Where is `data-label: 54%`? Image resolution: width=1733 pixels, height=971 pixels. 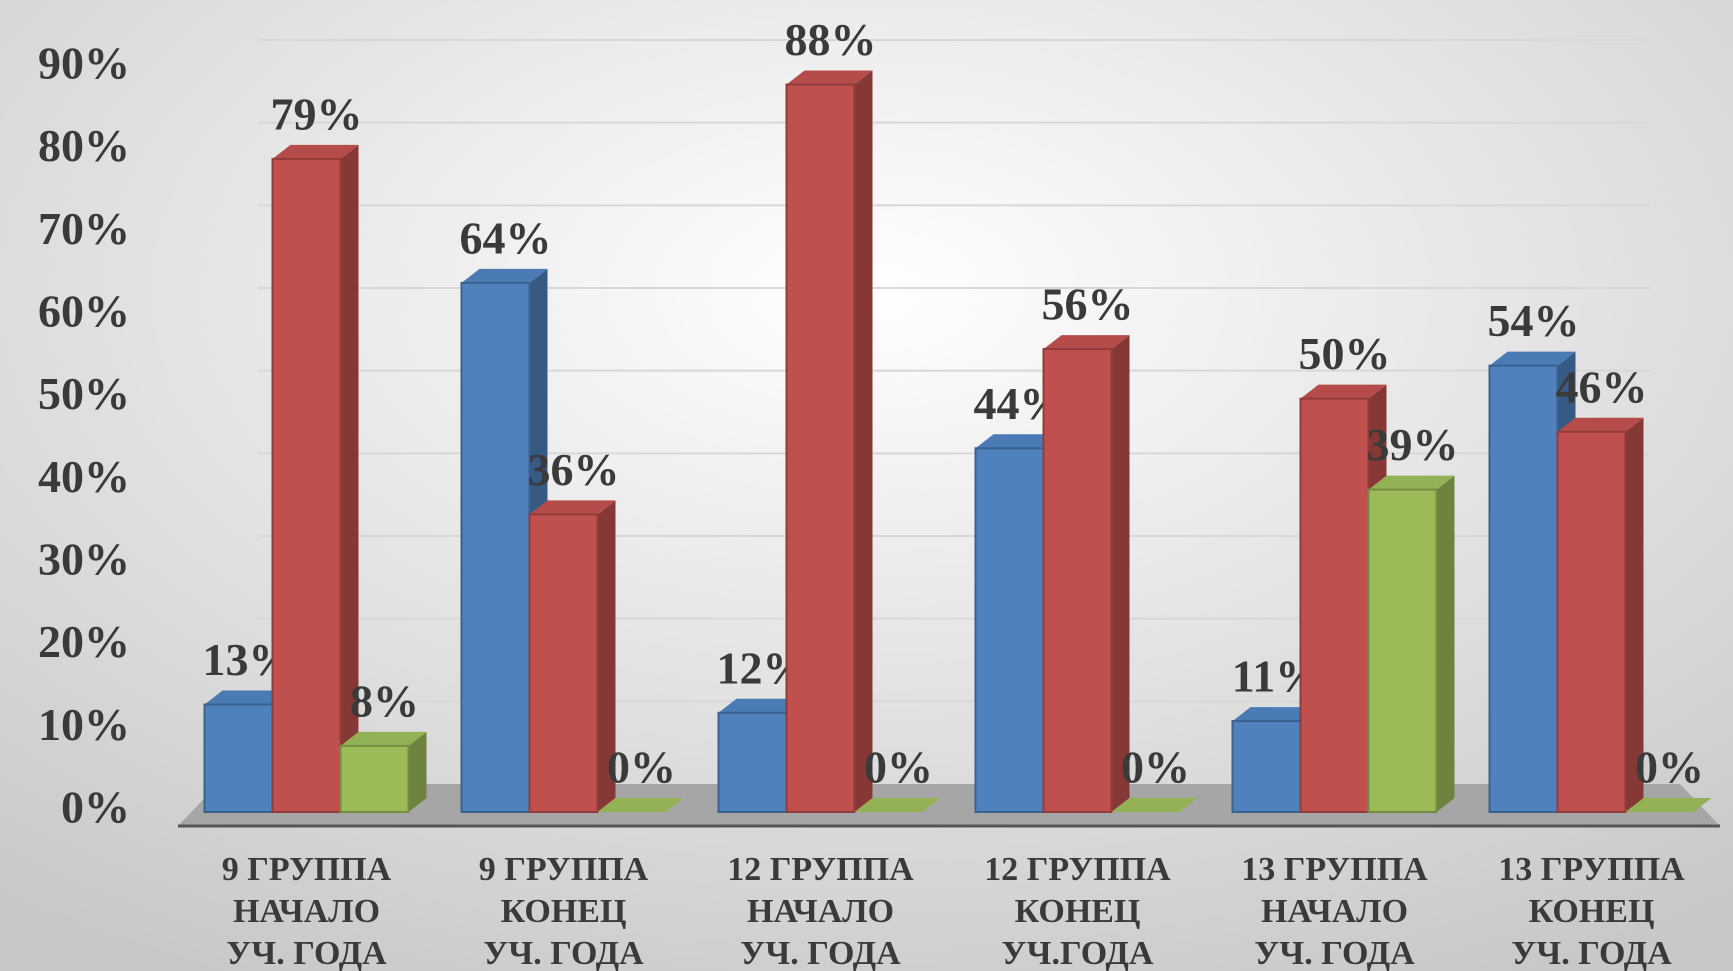 data-label: 54% is located at coordinates (1534, 320).